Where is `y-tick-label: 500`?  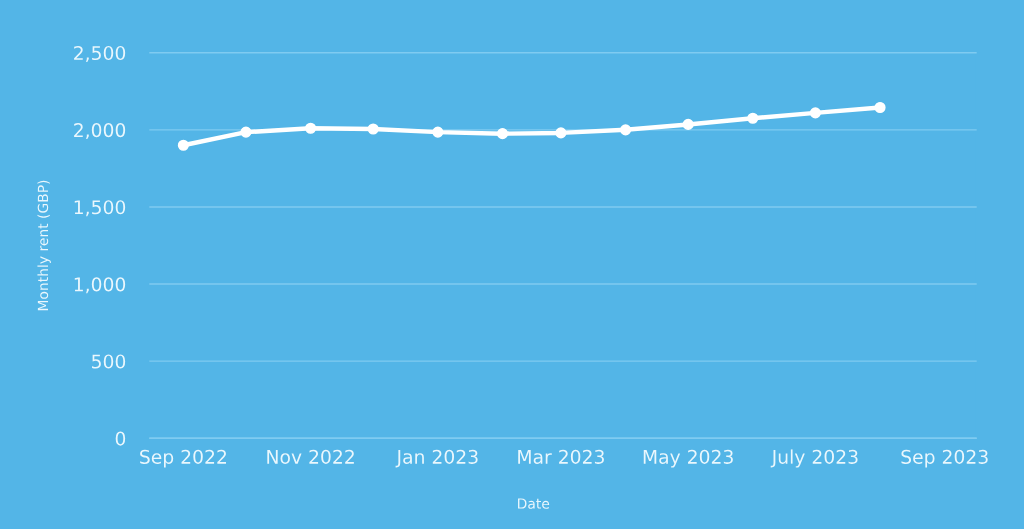
y-tick-label: 500 is located at coordinates (109, 361).